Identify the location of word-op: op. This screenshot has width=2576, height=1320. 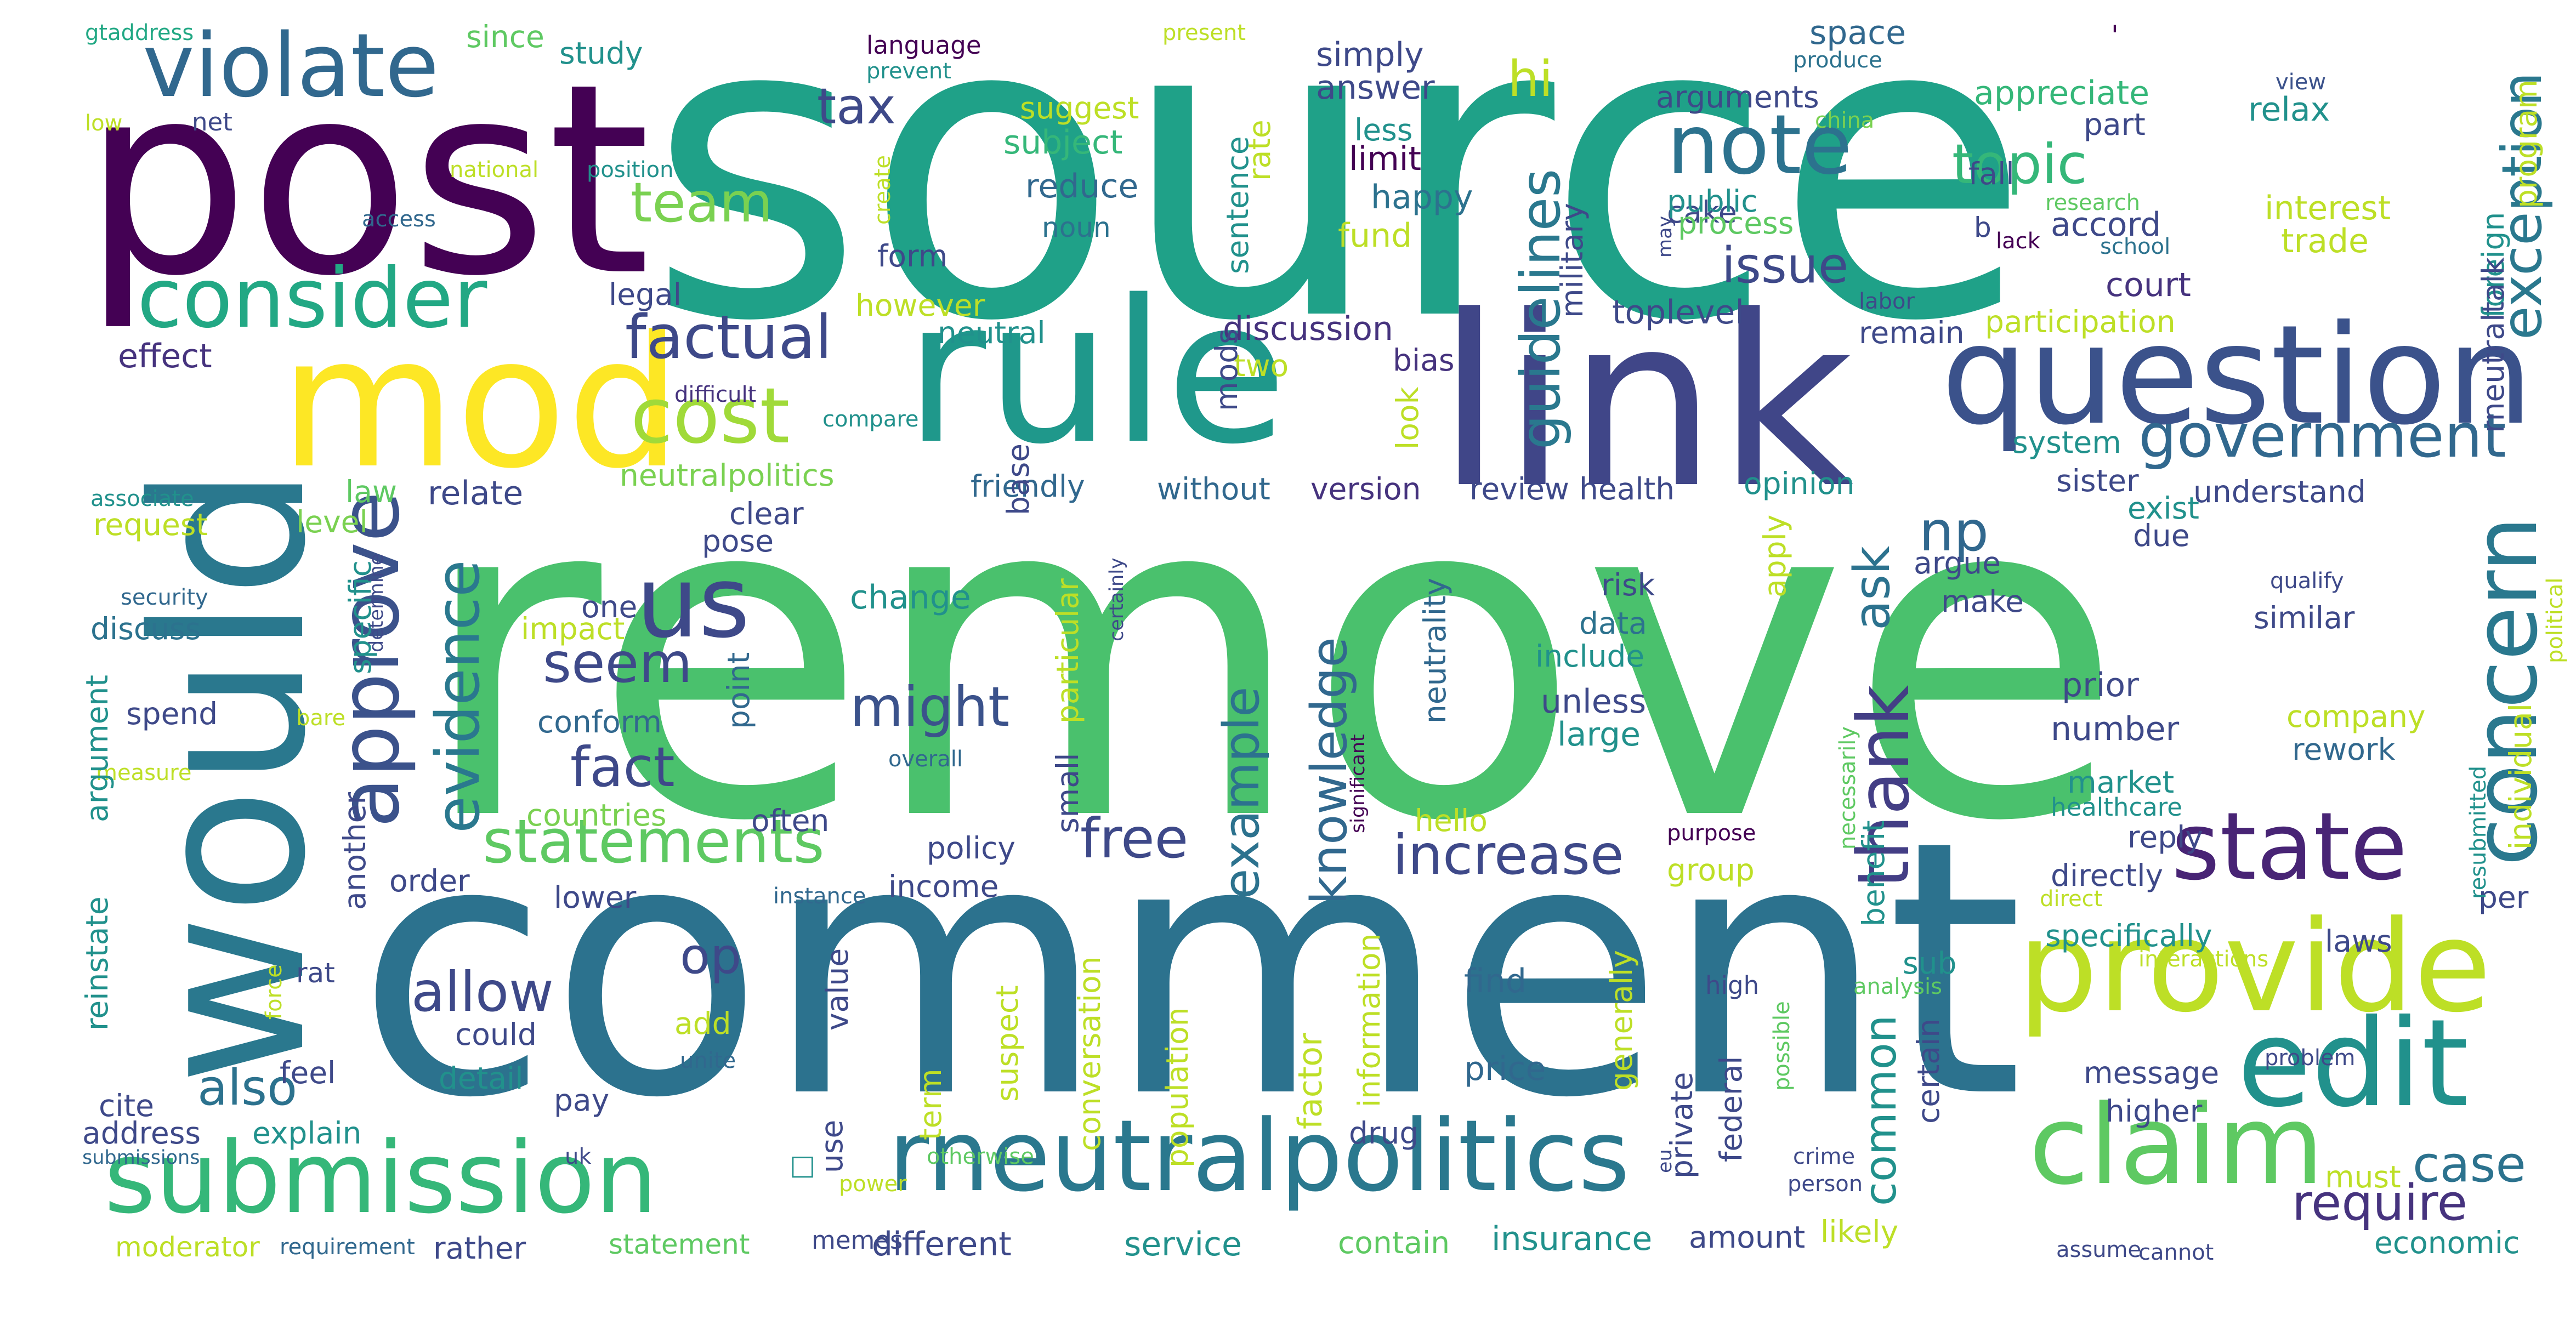
(711, 956).